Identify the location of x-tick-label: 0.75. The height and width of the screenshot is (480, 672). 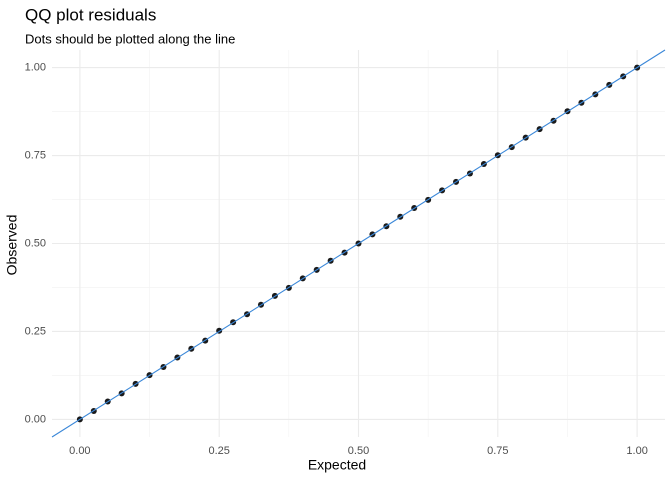
(497, 451).